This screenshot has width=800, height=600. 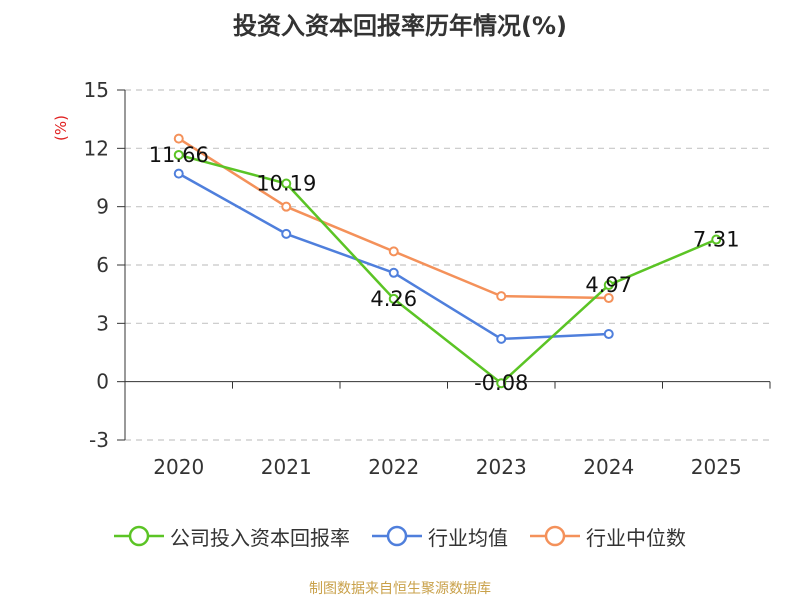 I want to click on legend: 公司投入资本回报率 行业均值 行业中位数, so click(x=400, y=536).